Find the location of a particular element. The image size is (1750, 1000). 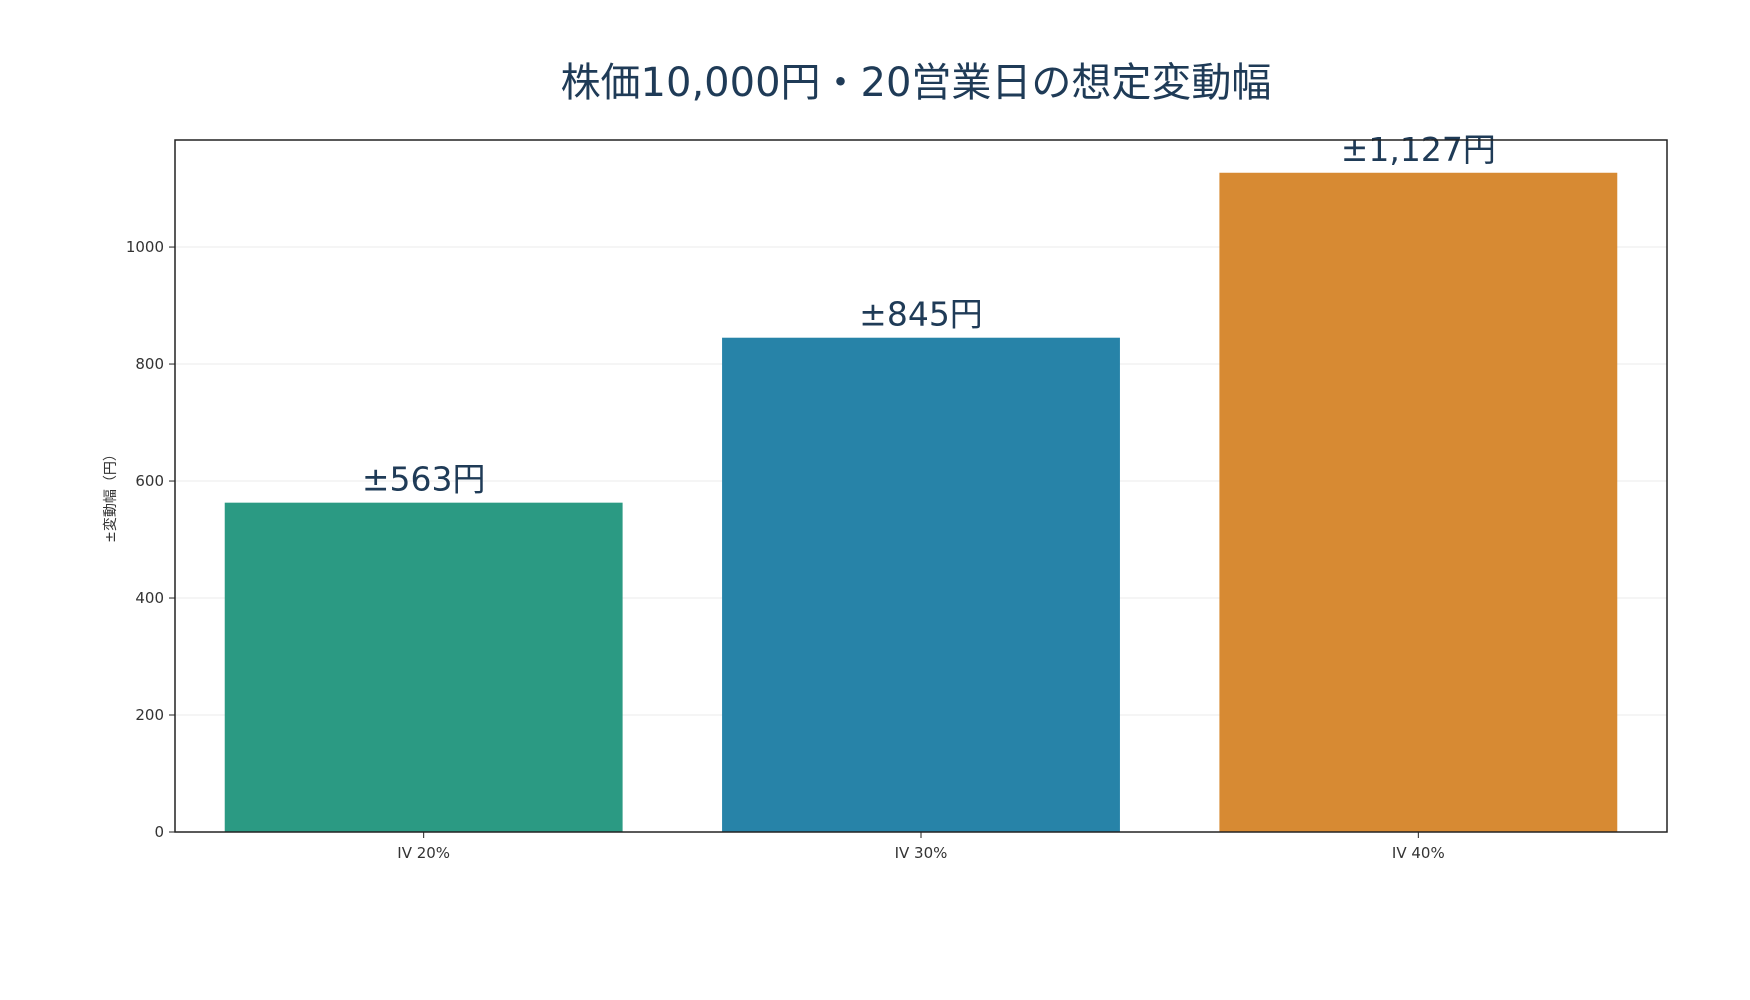

y-tick-label: 600 is located at coordinates (149, 481).